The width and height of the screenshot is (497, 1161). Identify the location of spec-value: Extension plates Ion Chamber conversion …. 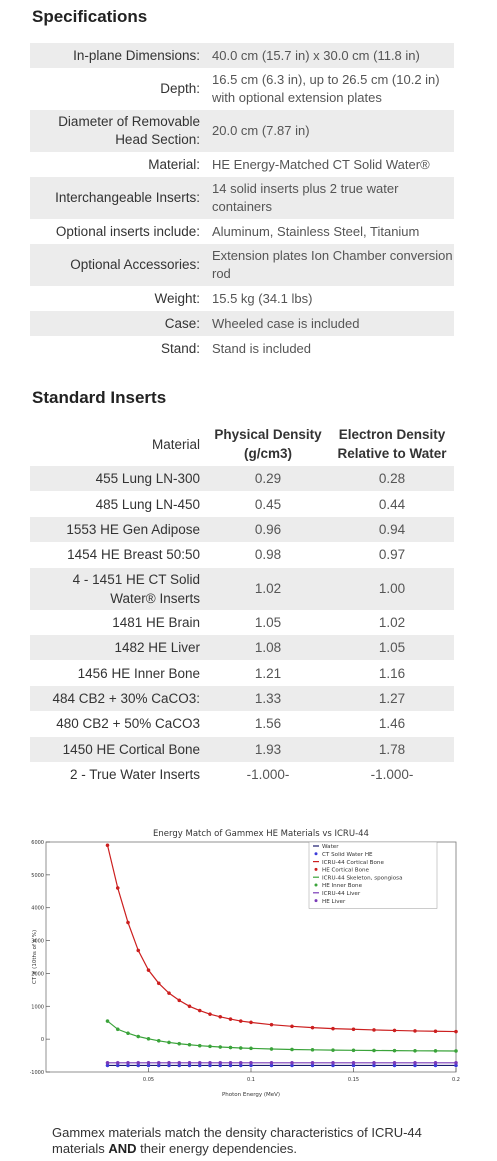
(332, 264).